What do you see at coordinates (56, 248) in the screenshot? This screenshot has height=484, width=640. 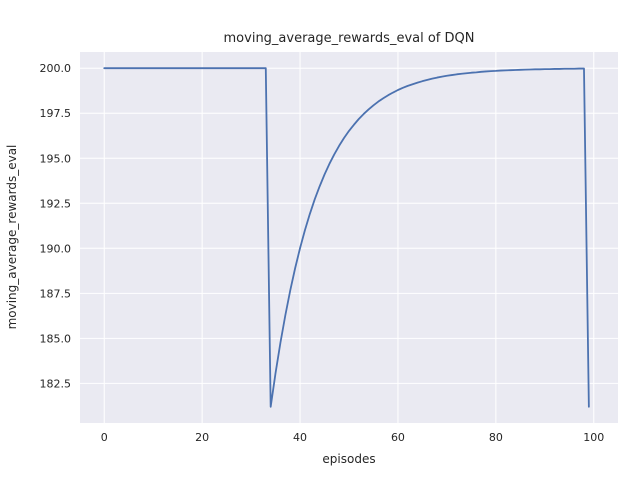 I see `y-tick-label: 190.0` at bounding box center [56, 248].